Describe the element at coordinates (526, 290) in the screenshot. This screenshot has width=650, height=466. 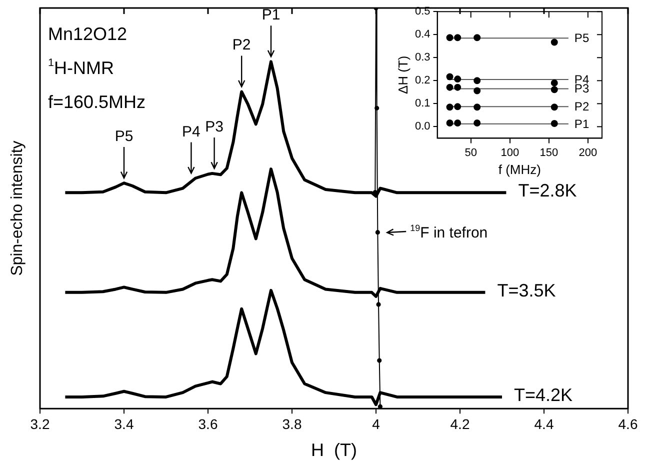
I see `series-label: T=3.5K` at that location.